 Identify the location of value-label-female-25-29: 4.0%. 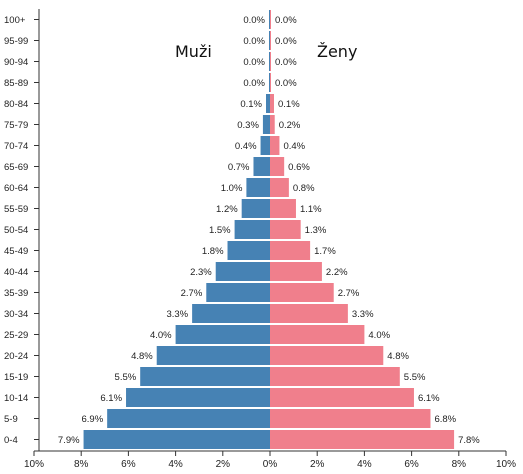
(379, 335).